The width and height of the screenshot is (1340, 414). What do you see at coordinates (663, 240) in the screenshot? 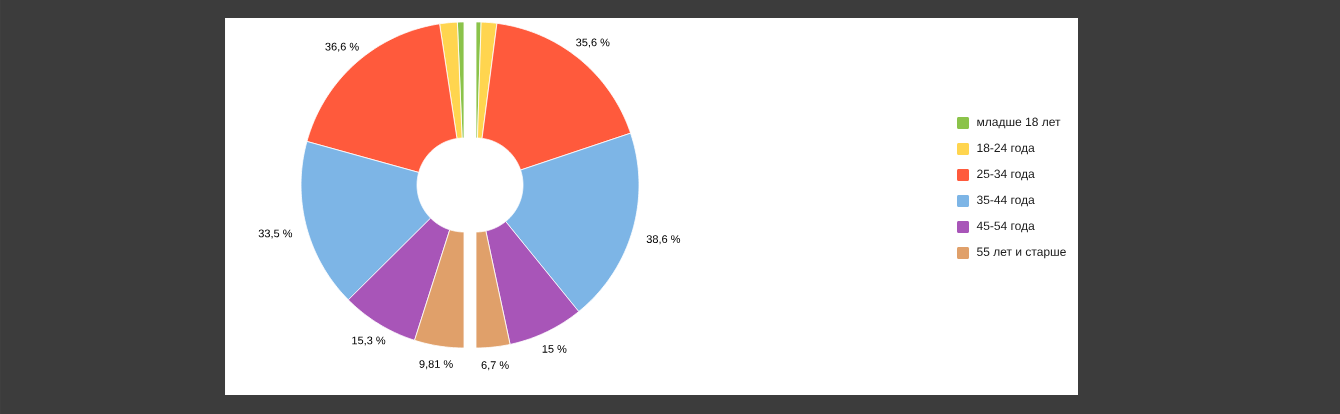
I see `data-label: 38,6 %` at bounding box center [663, 240].